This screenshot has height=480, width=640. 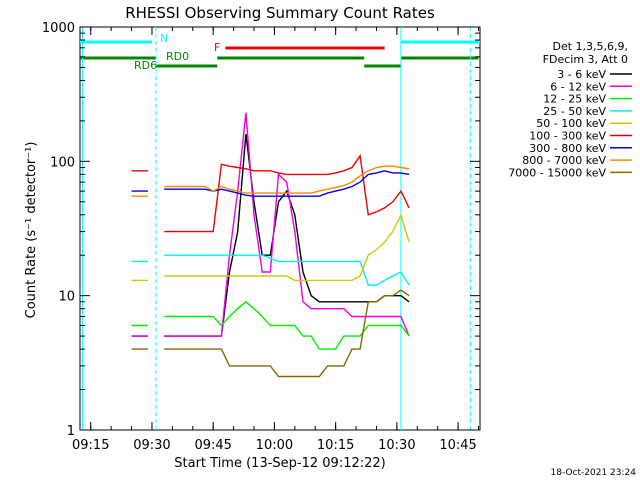 What do you see at coordinates (567, 148) in the screenshot?
I see `legend-entry-label: 300 - 800 keV` at bounding box center [567, 148].